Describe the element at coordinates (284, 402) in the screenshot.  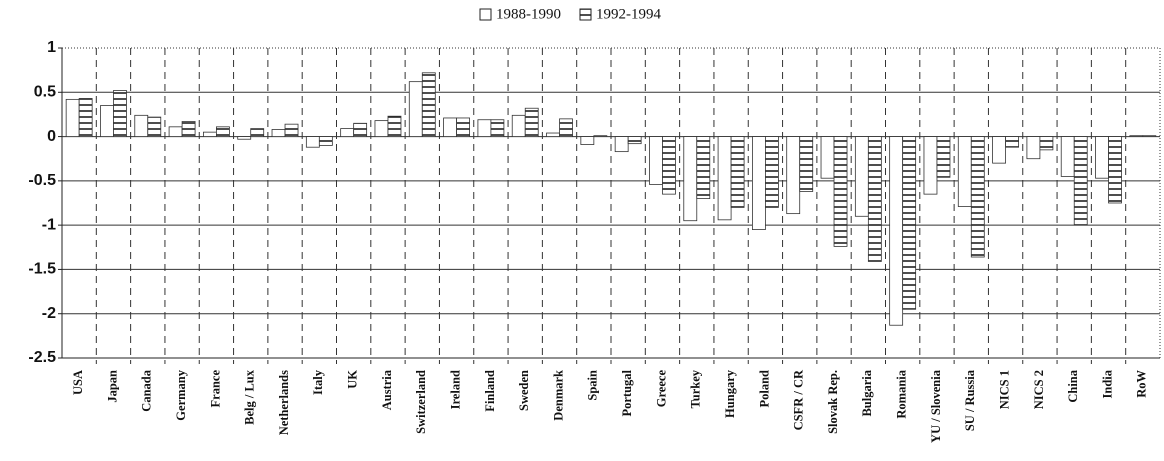
I see `x-tick-label: Netherlands` at that location.